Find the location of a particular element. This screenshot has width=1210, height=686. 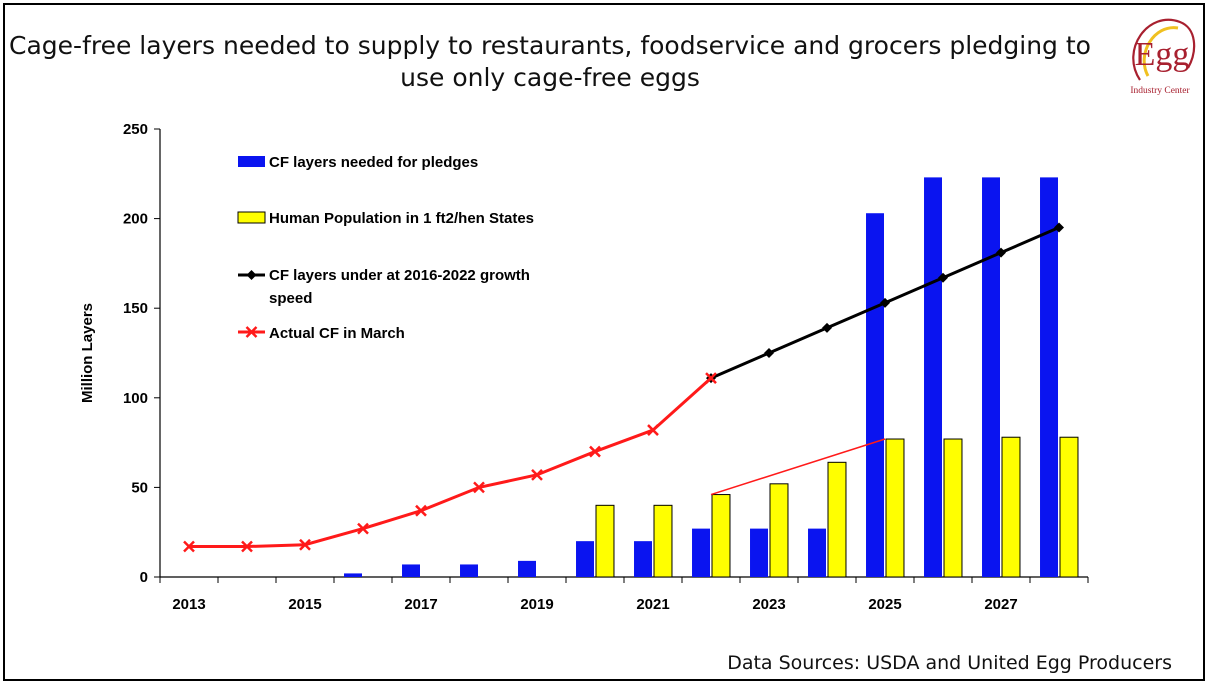

title-line-2: use only cage-free eggs is located at coordinates (550, 77).